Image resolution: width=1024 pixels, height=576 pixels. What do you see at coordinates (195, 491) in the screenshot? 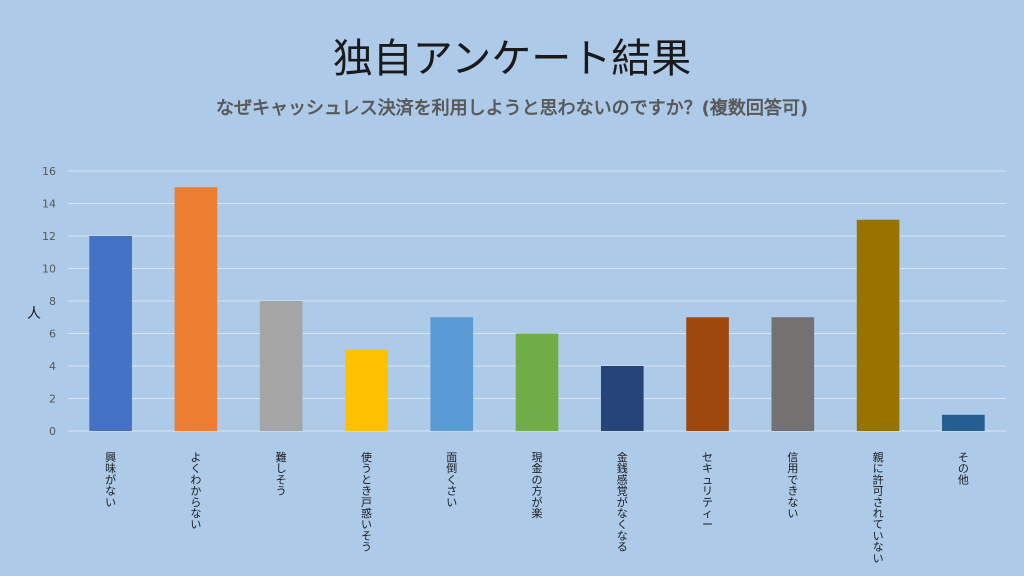
I see `x-tick-label: よくわからない` at bounding box center [195, 491].